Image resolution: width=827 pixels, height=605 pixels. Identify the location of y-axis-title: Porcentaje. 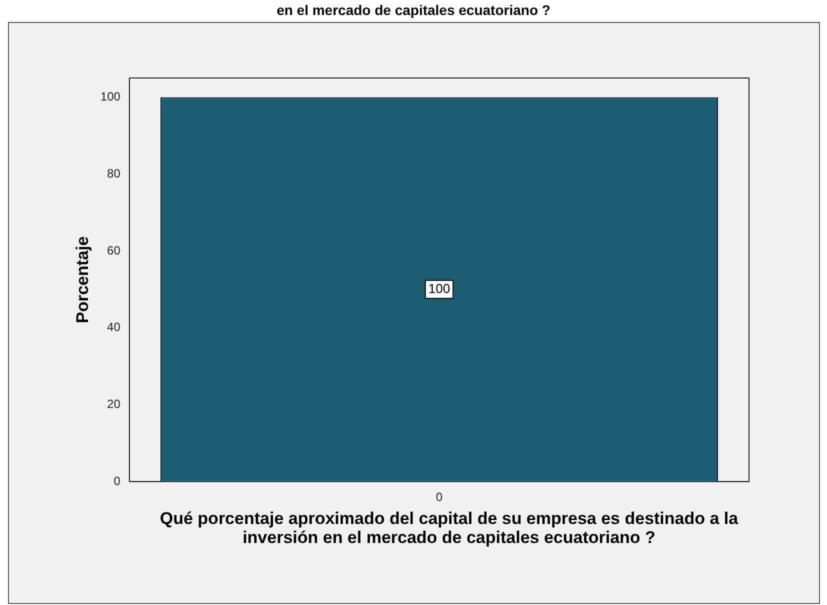
(82, 280).